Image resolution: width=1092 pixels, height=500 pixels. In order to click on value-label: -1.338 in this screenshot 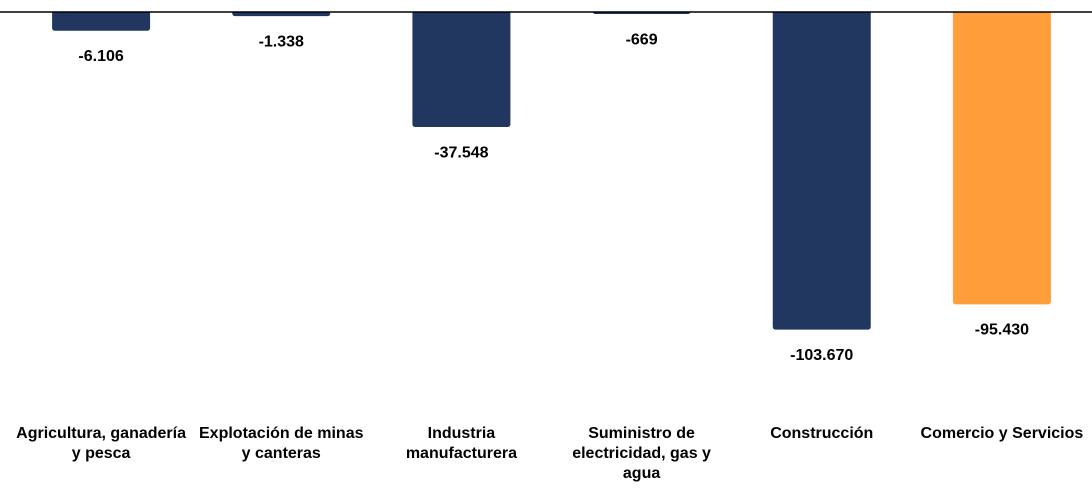, I will do `click(281, 41)`.